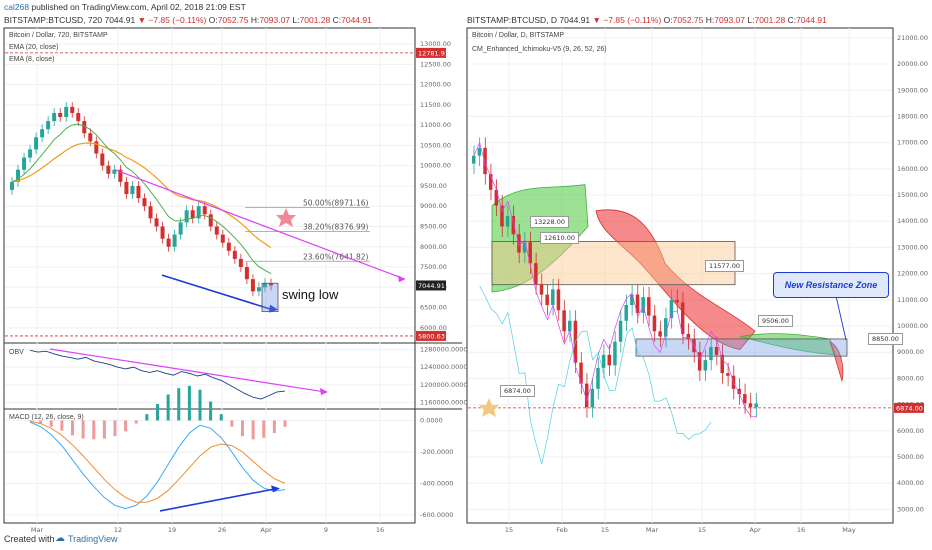 The width and height of the screenshot is (932, 550). I want to click on left-ytick-6: 9000.00, so click(433, 206).